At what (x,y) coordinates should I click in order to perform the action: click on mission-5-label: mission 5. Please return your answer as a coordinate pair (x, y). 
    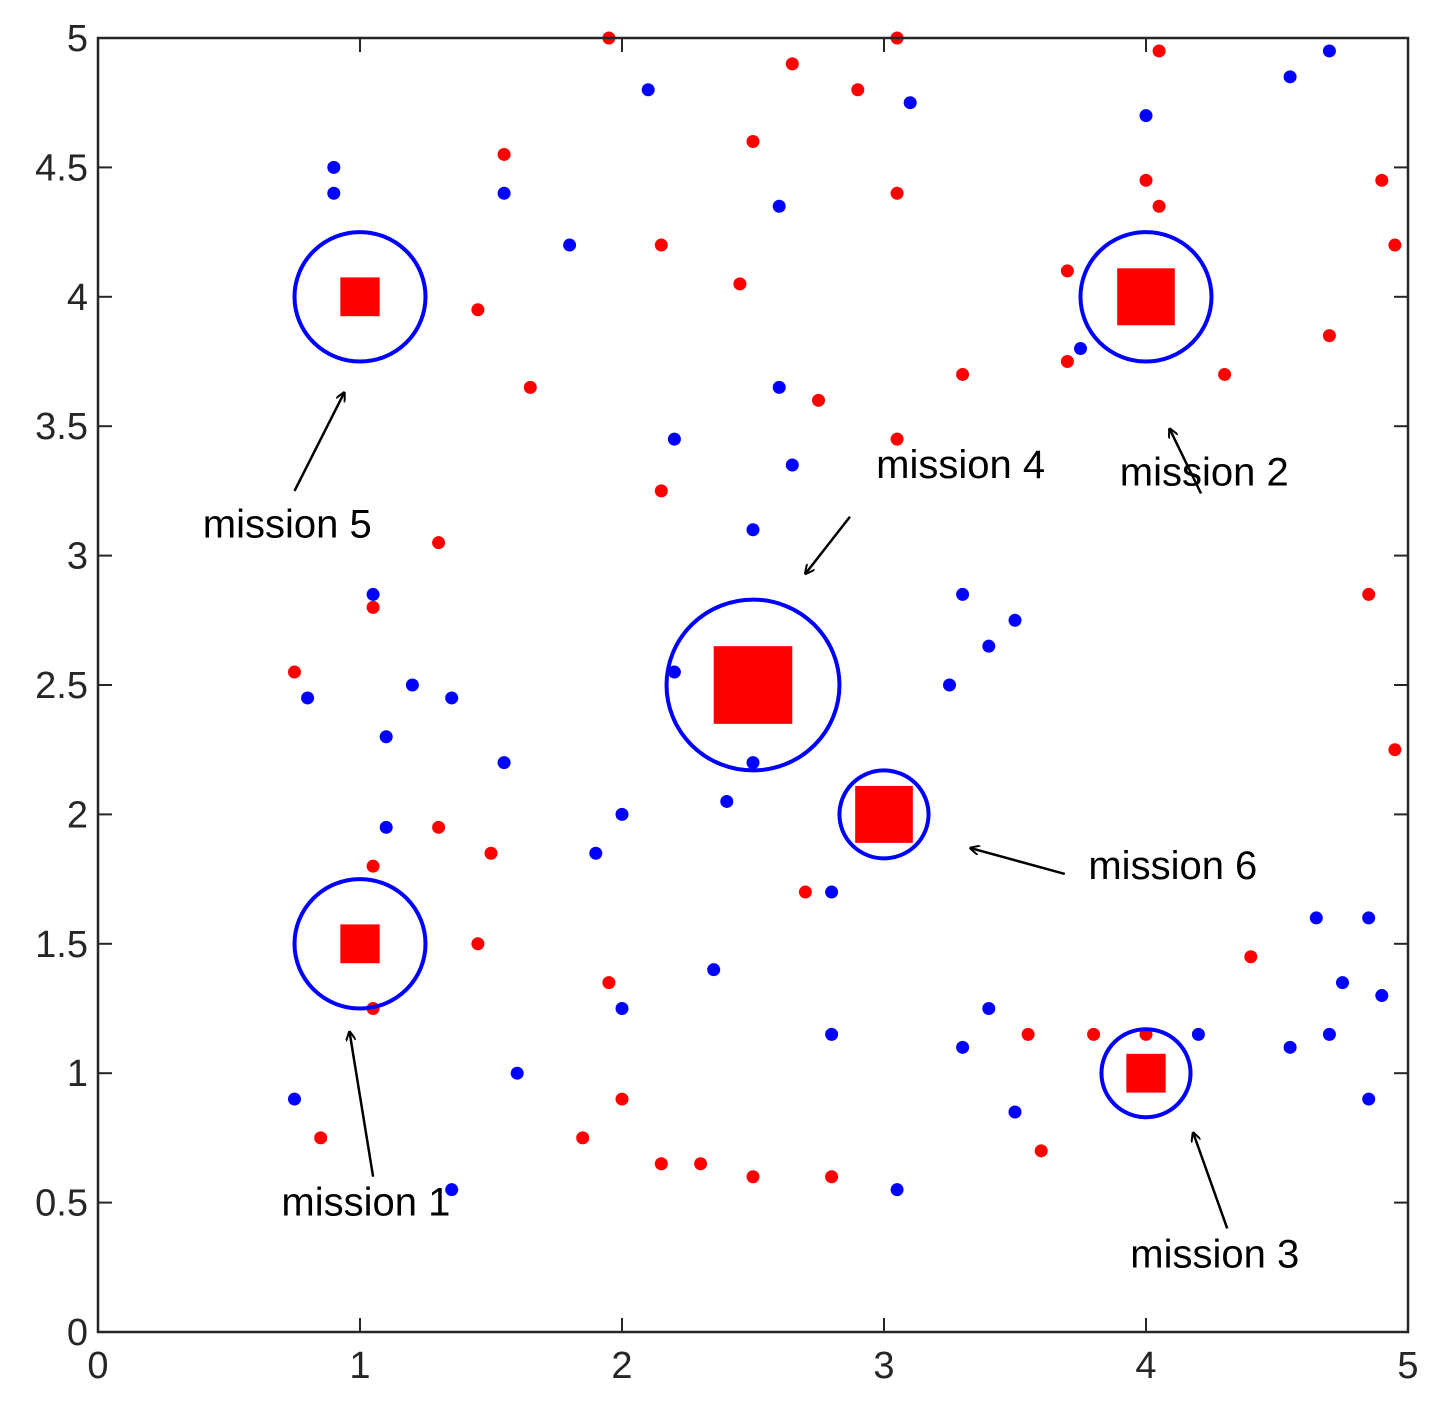
    Looking at the image, I should click on (287, 524).